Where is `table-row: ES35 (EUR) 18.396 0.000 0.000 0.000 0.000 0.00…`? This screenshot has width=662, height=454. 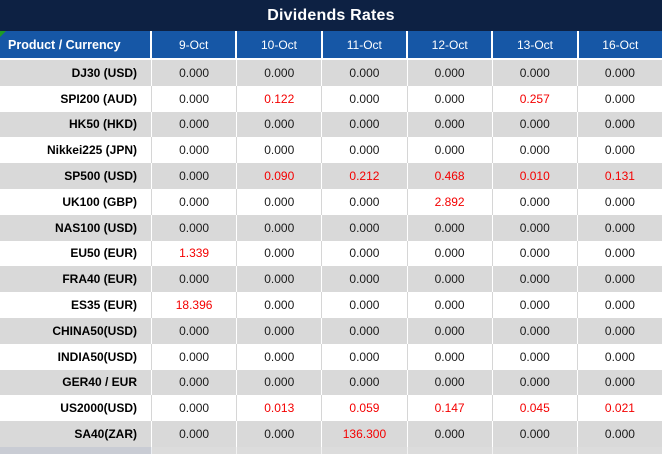
table-row: ES35 (EUR) 18.396 0.000 0.000 0.000 0.000 0.00… is located at coordinates (331, 305).